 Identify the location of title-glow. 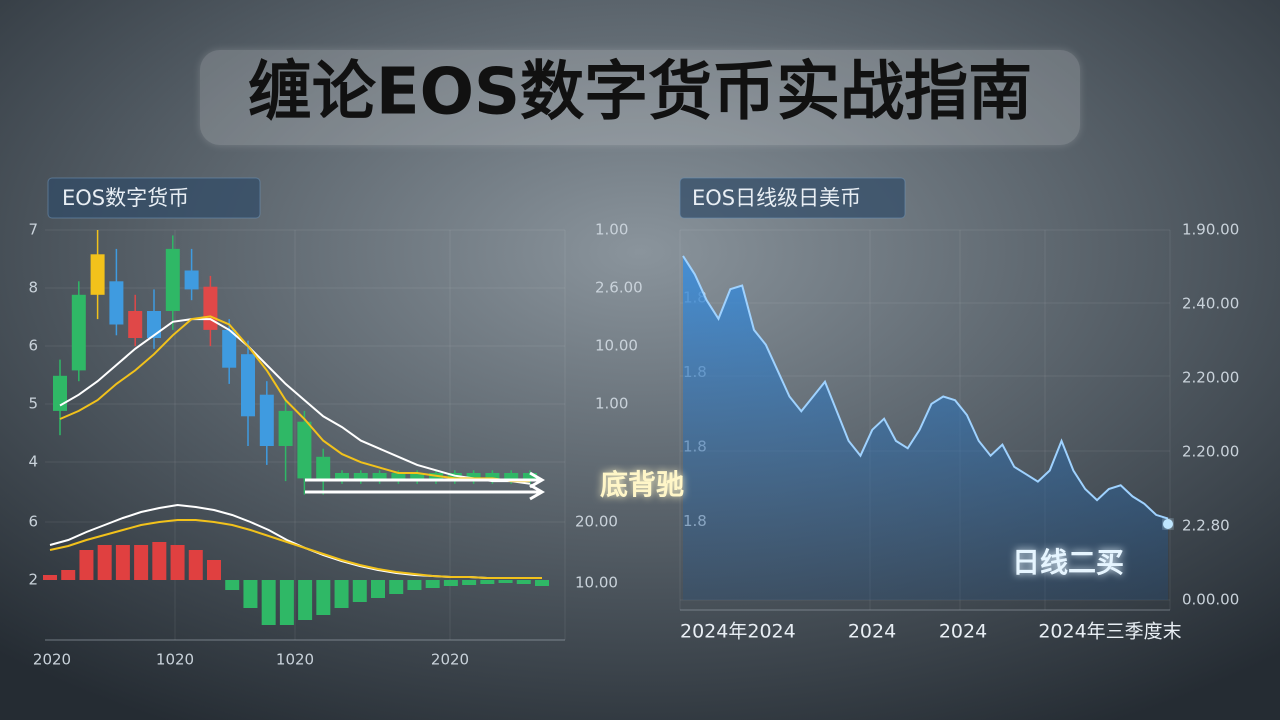
(640, 97).